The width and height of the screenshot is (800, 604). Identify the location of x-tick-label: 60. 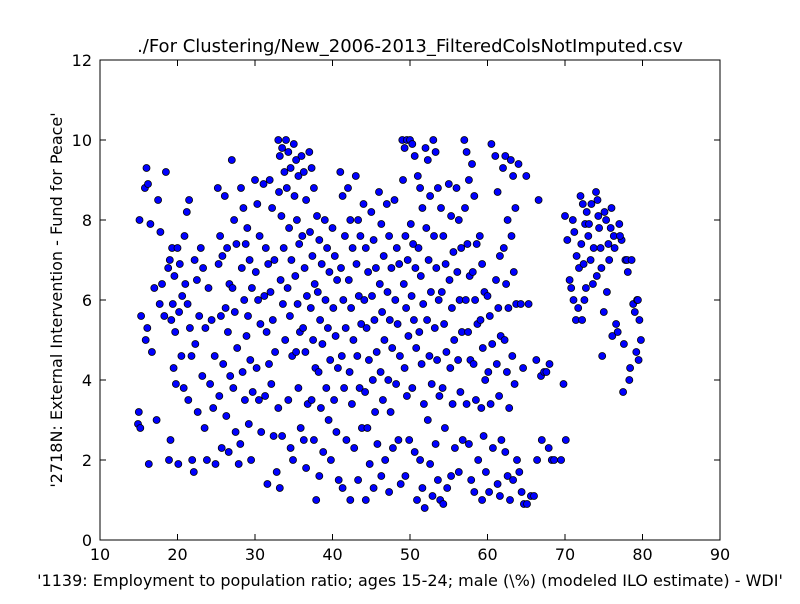
(487, 554).